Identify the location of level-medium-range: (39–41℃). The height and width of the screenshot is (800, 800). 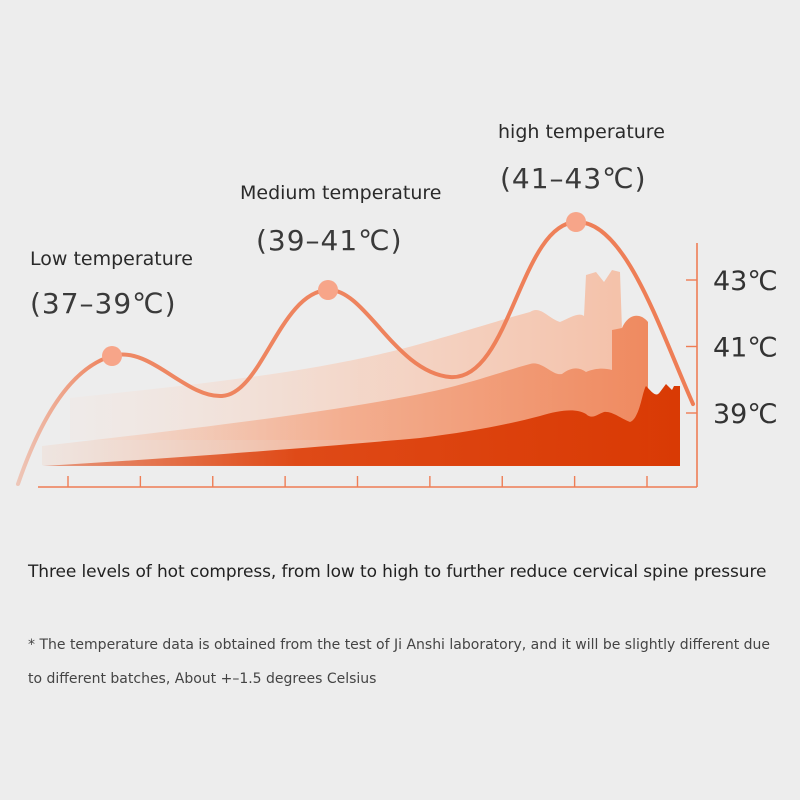
(329, 240).